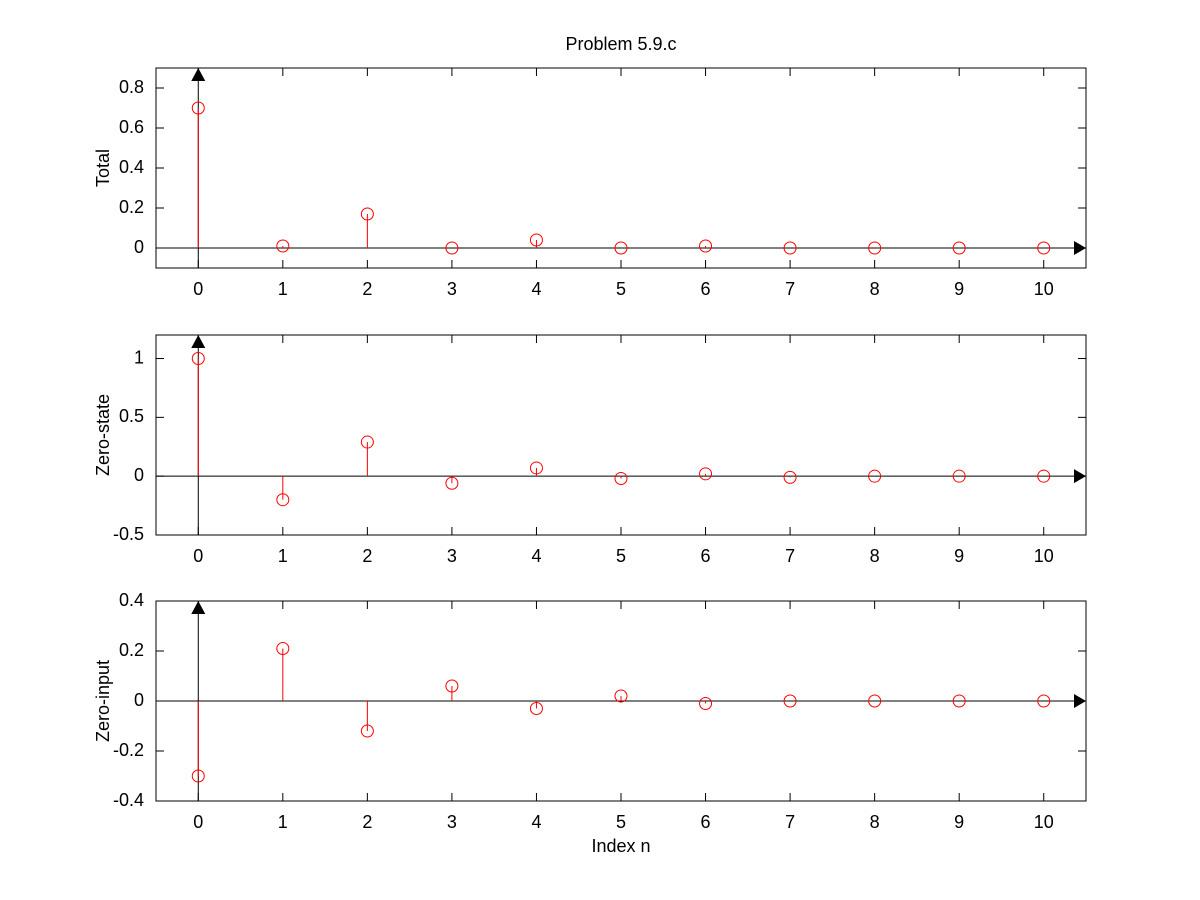 The width and height of the screenshot is (1200, 900). Describe the element at coordinates (103, 168) in the screenshot. I see `y-axis-label: Total` at that location.